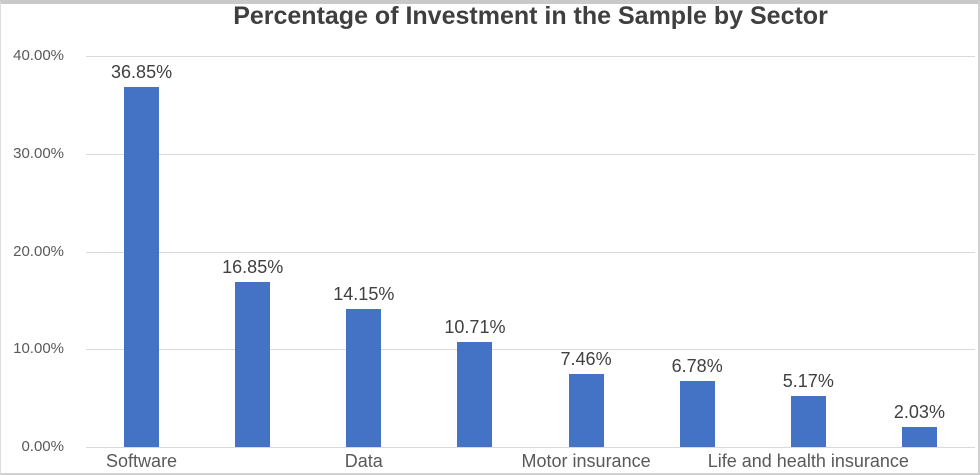  I want to click on y-axis-tick-label: 30.00%, so click(38, 153).